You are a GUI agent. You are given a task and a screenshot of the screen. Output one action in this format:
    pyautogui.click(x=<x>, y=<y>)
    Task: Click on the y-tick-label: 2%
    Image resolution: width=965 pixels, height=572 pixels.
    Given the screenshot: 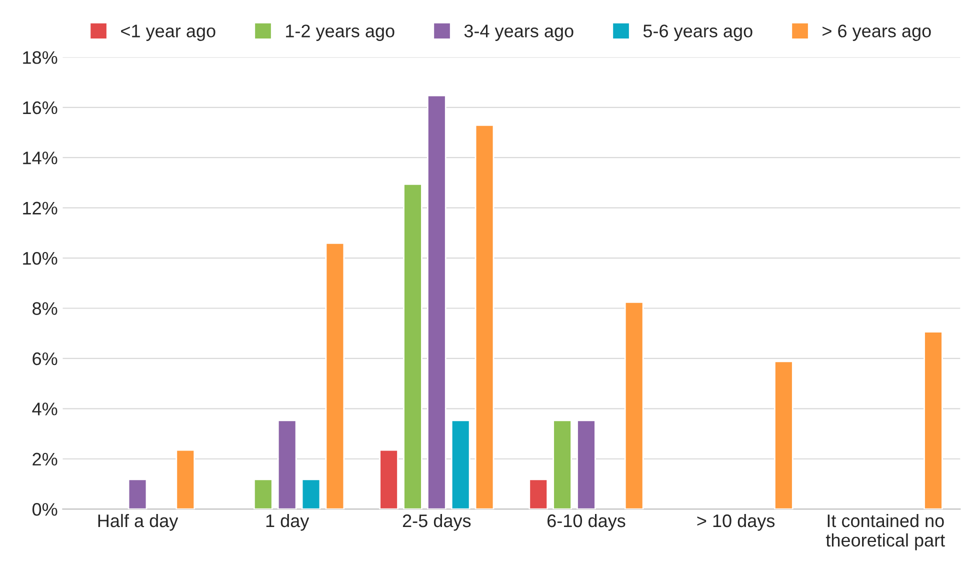 What is the action you would take?
    pyautogui.click(x=45, y=459)
    